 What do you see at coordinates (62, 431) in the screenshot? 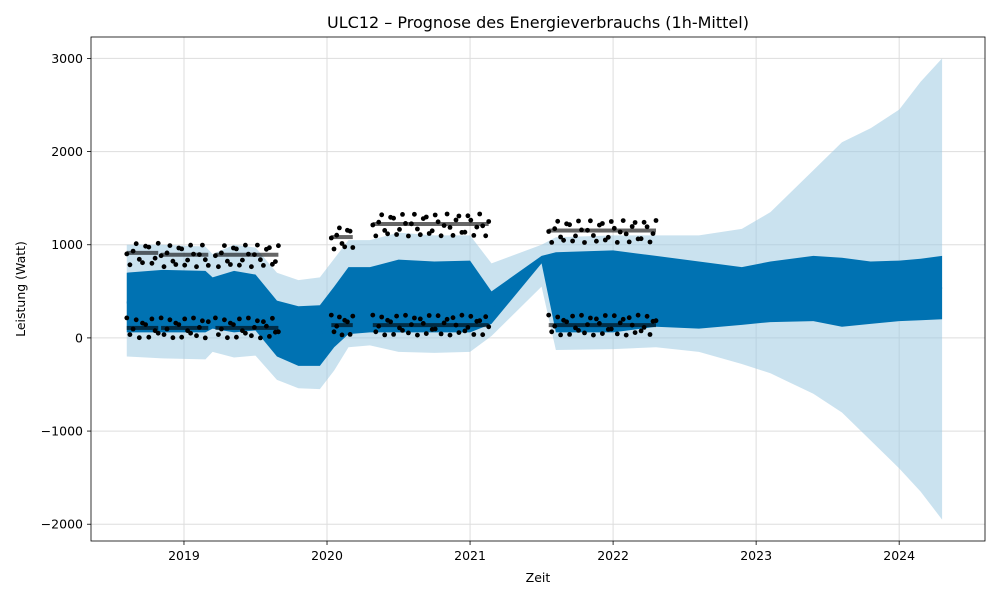
I see `y-tick-label: −1000` at bounding box center [62, 431].